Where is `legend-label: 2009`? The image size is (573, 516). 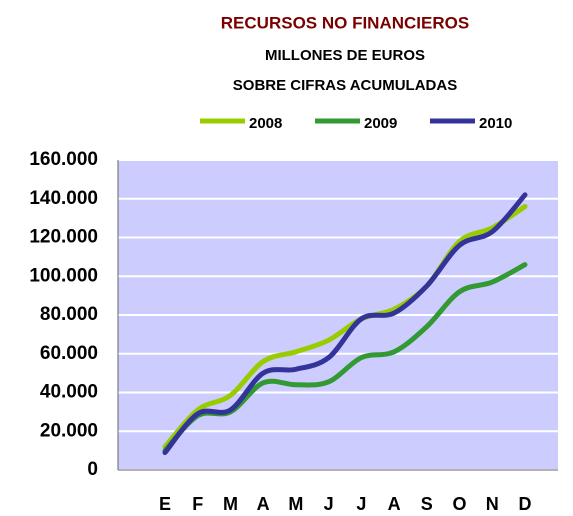
legend-label: 2009 is located at coordinates (380, 123).